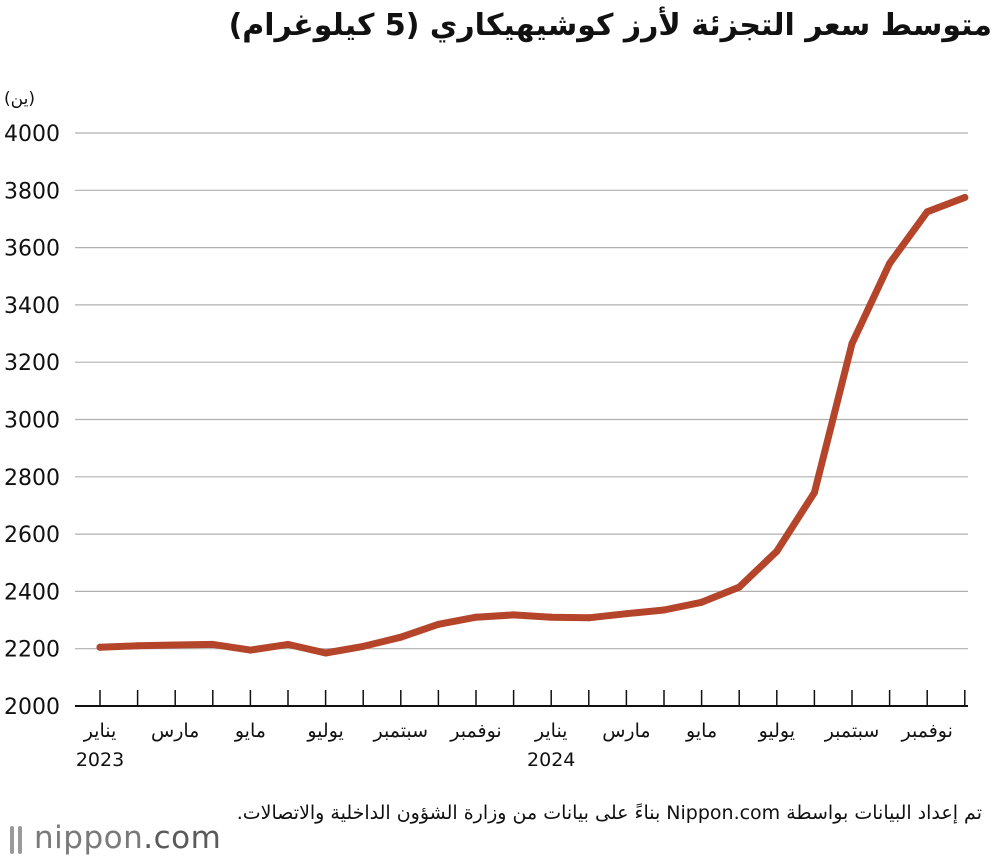  I want to click on y-tick-label: 3400, so click(32, 306).